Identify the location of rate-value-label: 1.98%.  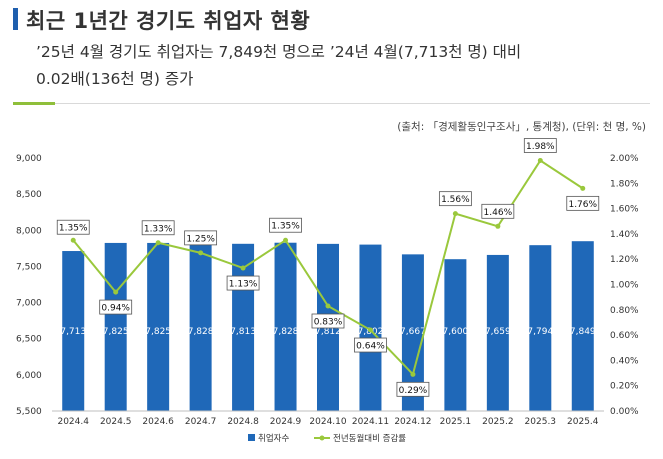
(540, 147).